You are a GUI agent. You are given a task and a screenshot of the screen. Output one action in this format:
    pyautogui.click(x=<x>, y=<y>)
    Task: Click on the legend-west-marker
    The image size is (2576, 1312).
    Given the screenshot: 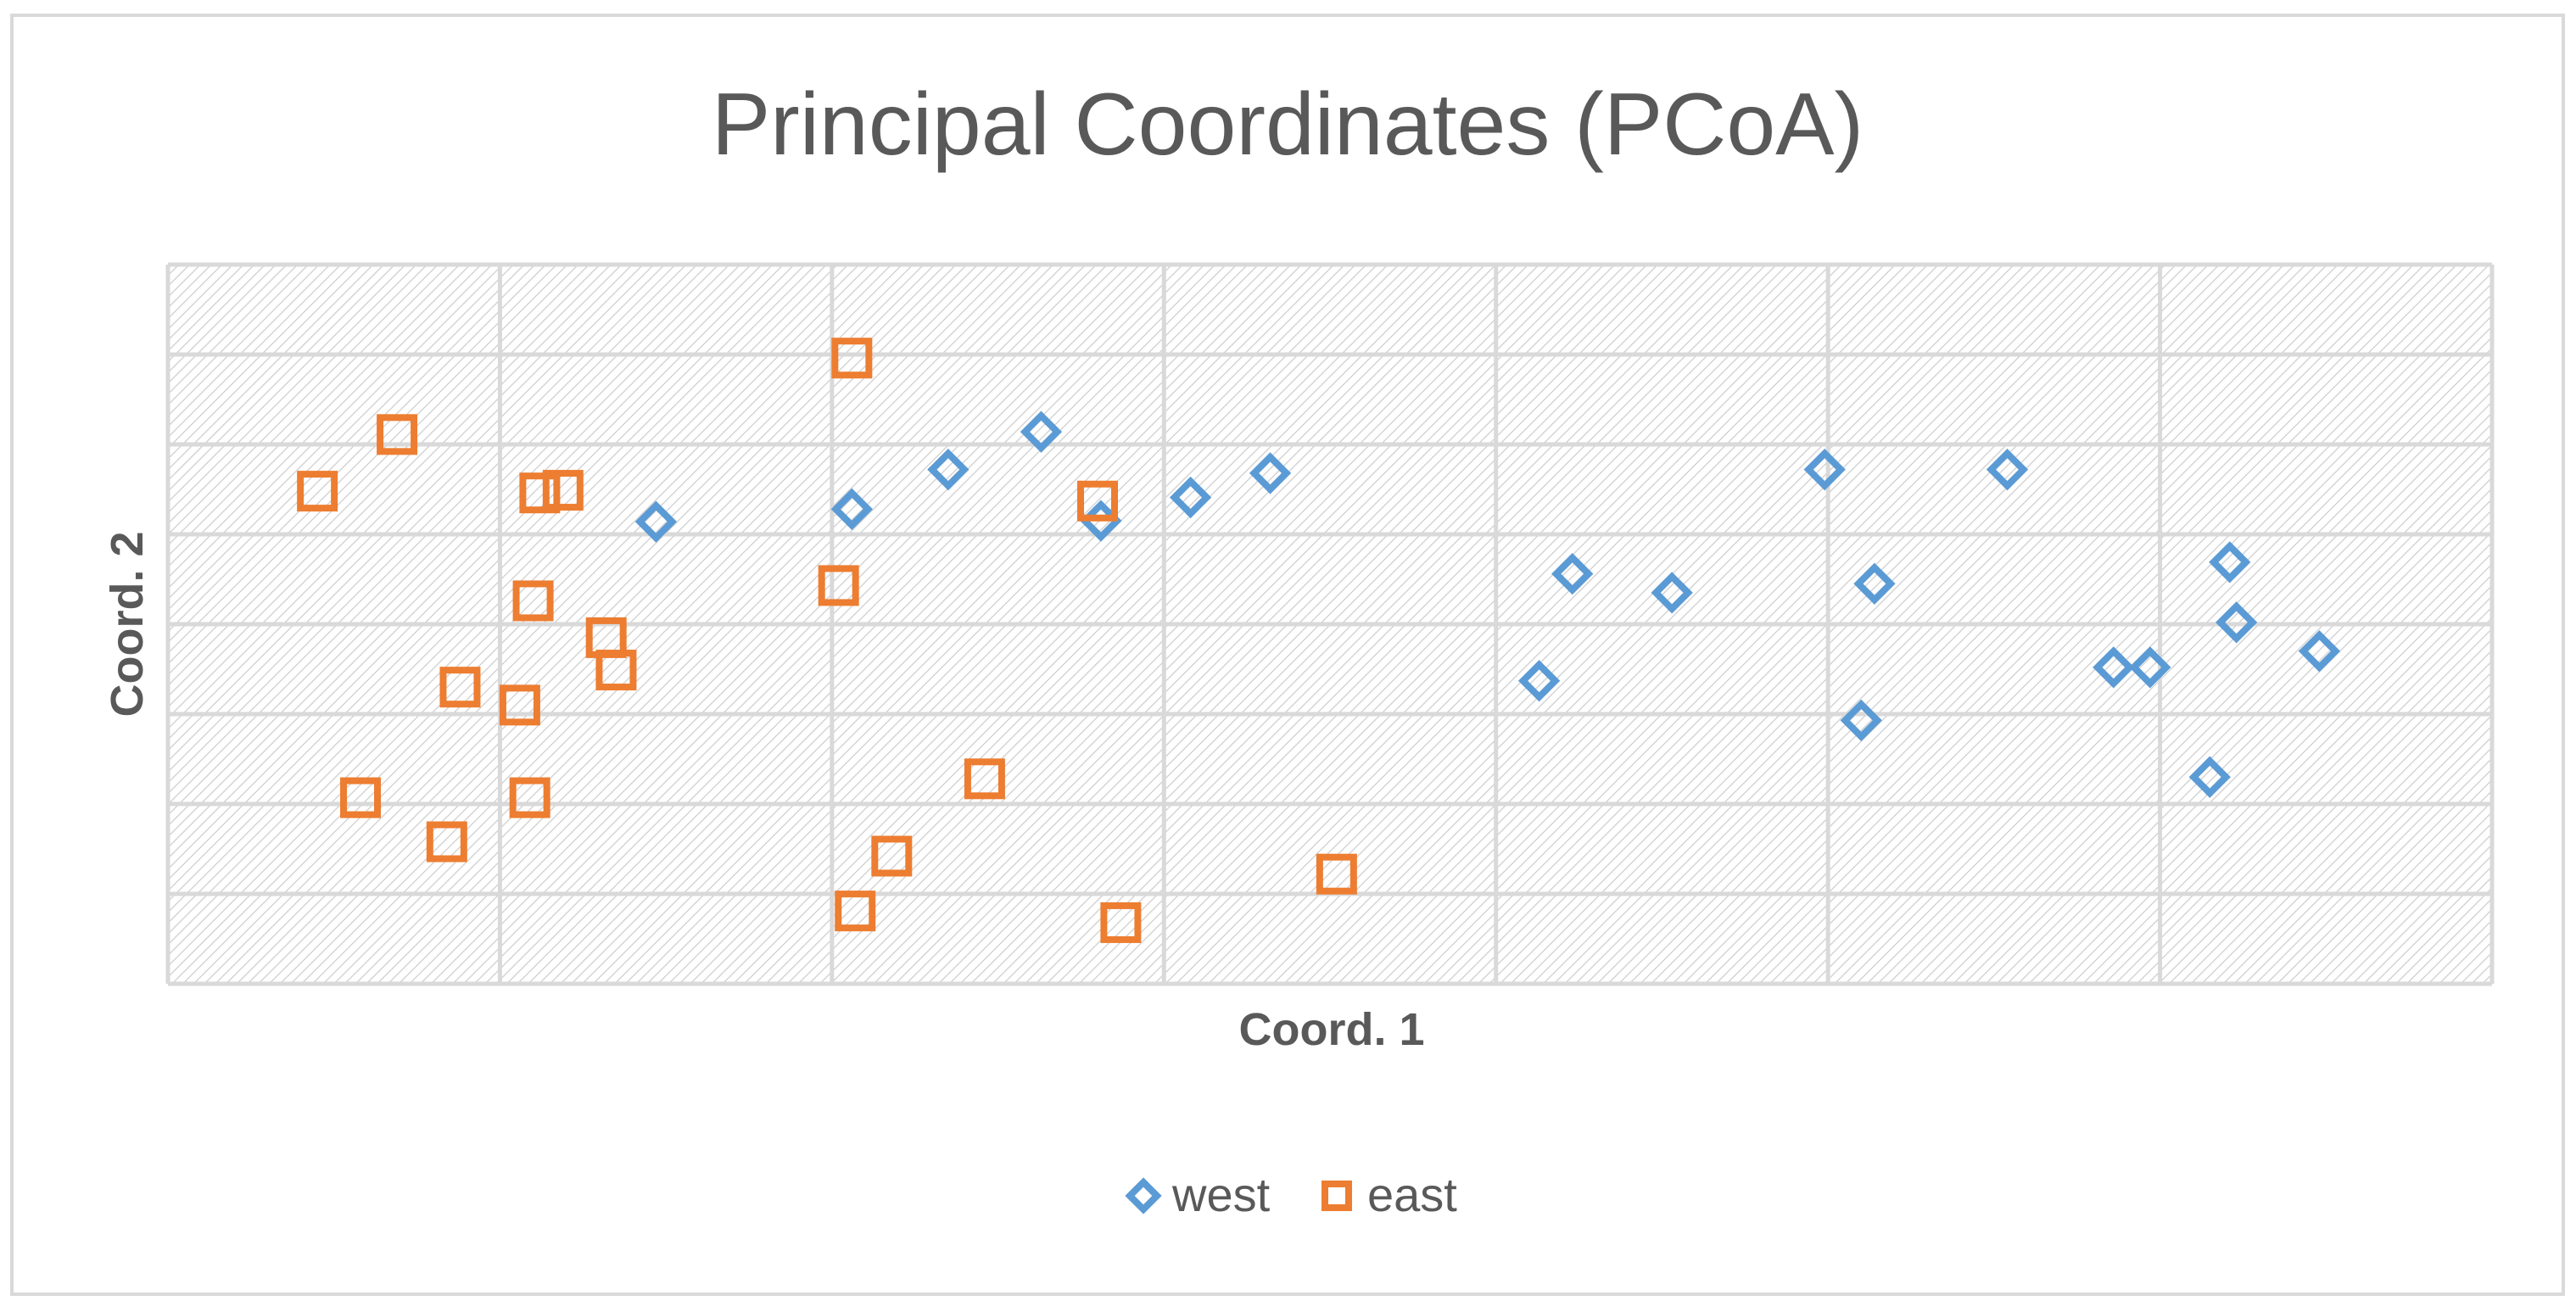 What is the action you would take?
    pyautogui.click(x=1143, y=1196)
    